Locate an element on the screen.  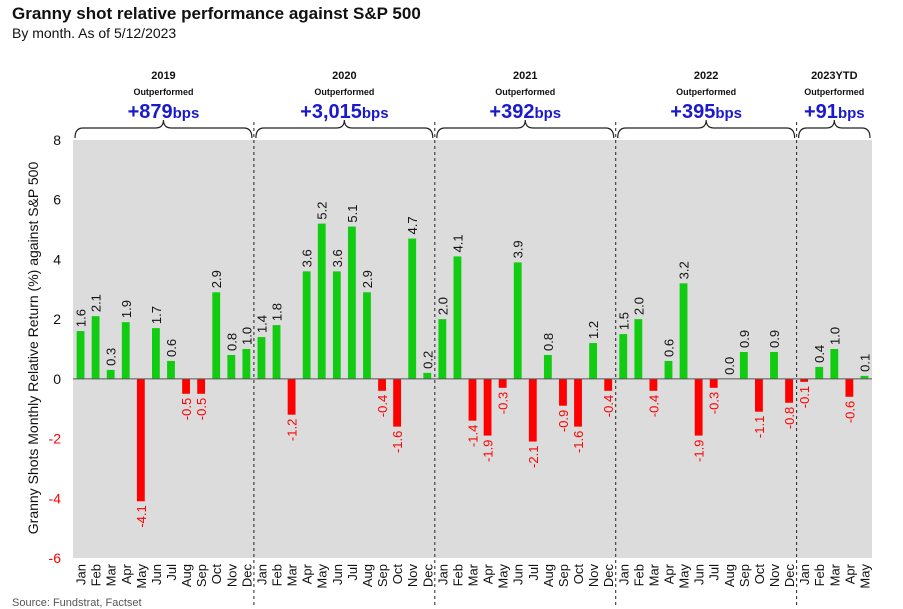
bar-value-label: 3.2 is located at coordinates (684, 270).